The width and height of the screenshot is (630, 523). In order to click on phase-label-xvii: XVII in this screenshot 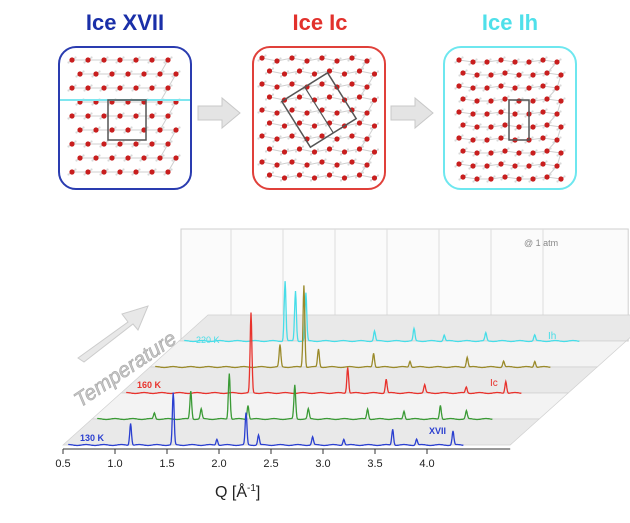, I will do `click(437, 431)`.